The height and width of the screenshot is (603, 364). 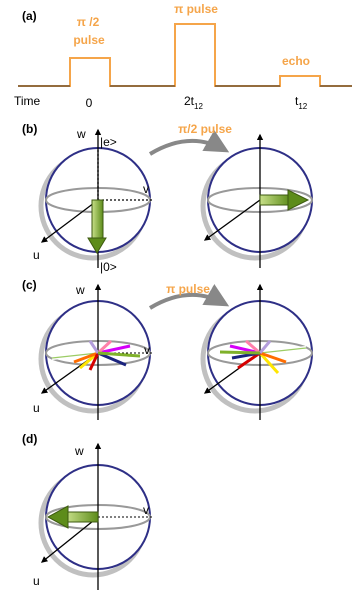 What do you see at coordinates (27, 101) in the screenshot?
I see `time-label: Time` at bounding box center [27, 101].